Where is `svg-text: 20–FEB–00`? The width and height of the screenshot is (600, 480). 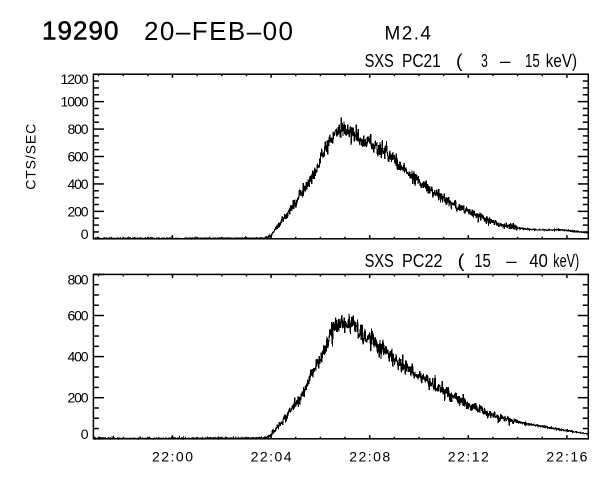
svg-text: 20–FEB–00 is located at coordinates (218, 31).